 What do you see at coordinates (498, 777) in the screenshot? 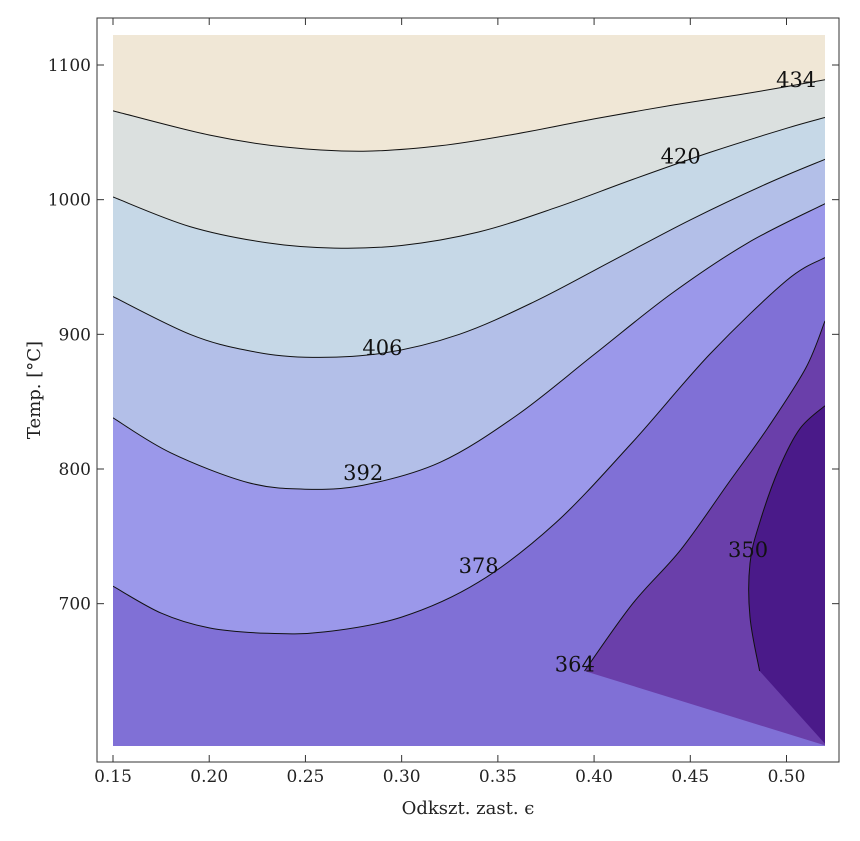
I see `x-tick-label: 0.35` at bounding box center [498, 777].